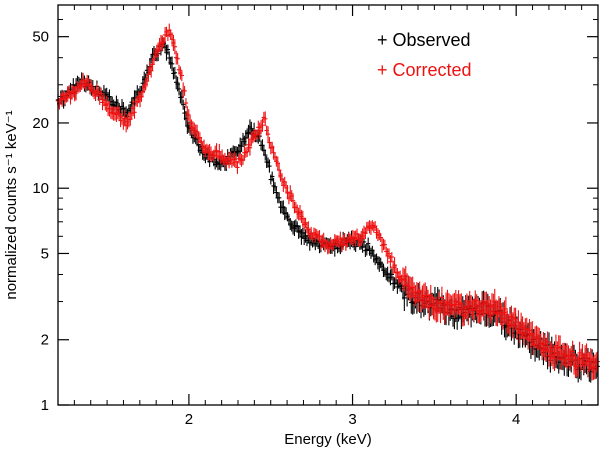 This screenshot has height=450, width=600. What do you see at coordinates (189, 419) in the screenshot?
I see `x-tick-label: 2` at bounding box center [189, 419].